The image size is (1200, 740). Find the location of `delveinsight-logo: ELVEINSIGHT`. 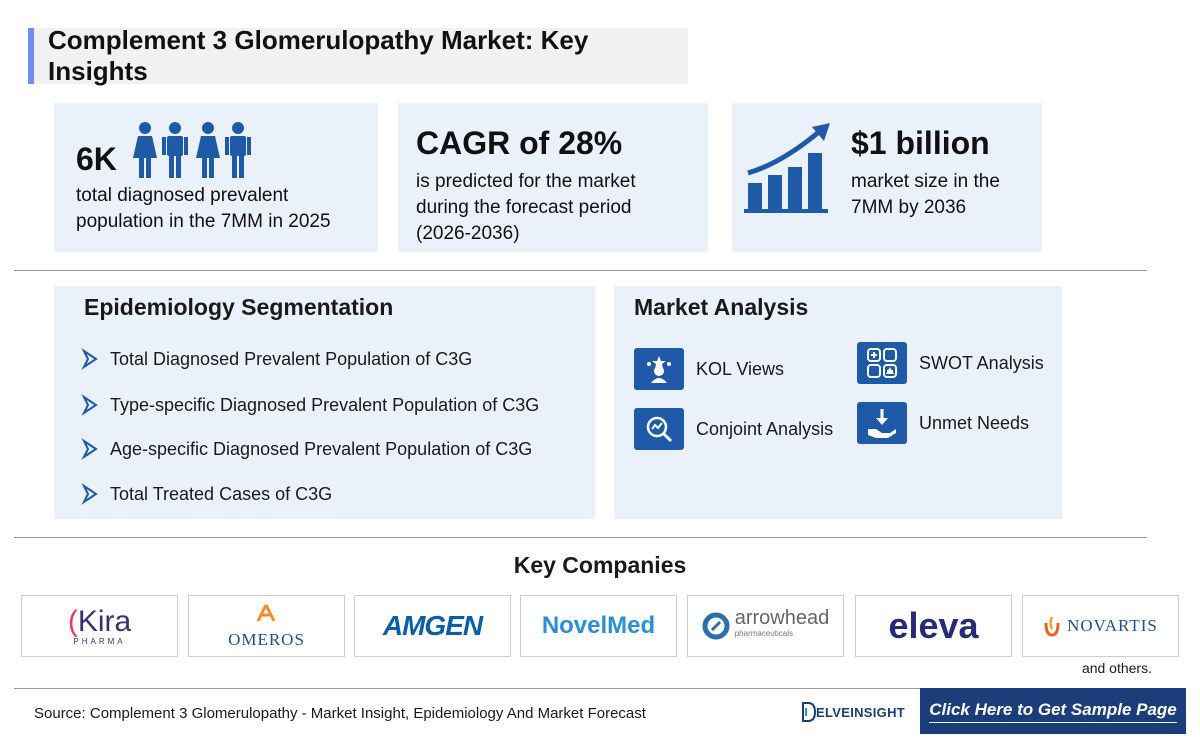

delveinsight-logo: ELVEINSIGHT is located at coordinates (853, 712).